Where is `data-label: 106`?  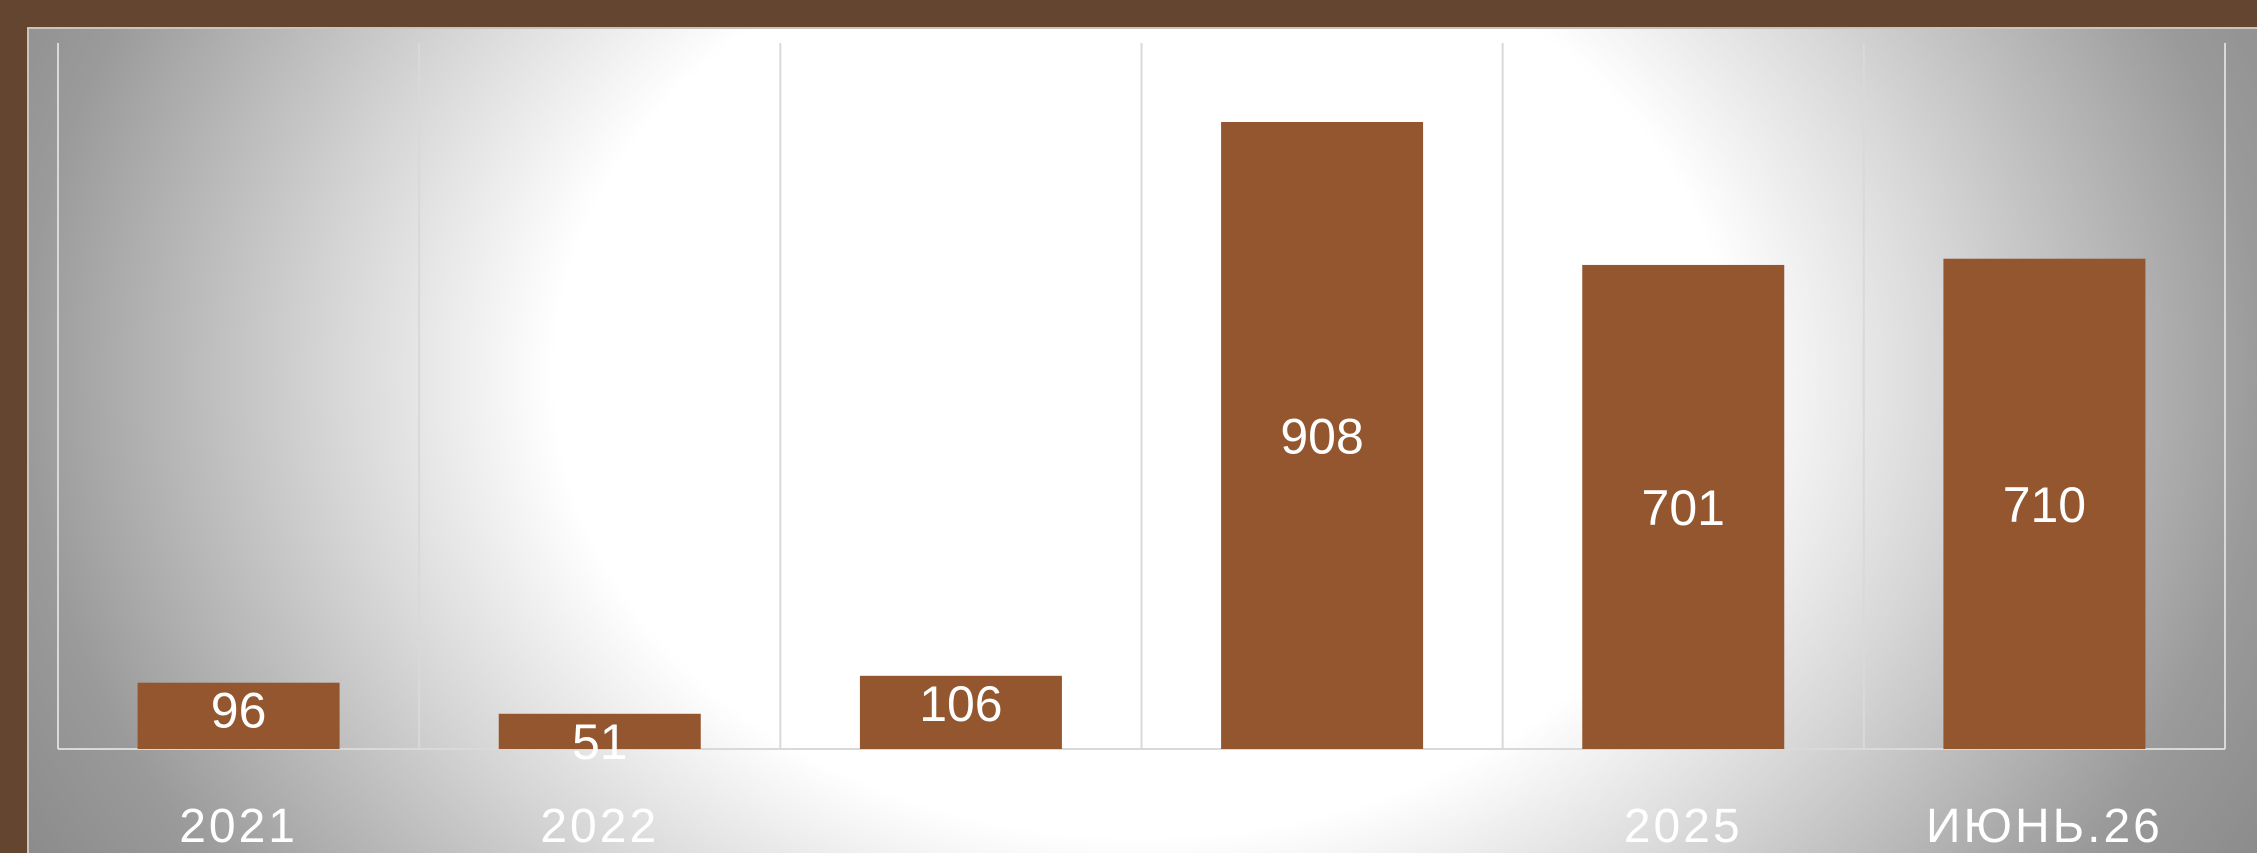
data-label: 106 is located at coordinates (960, 704).